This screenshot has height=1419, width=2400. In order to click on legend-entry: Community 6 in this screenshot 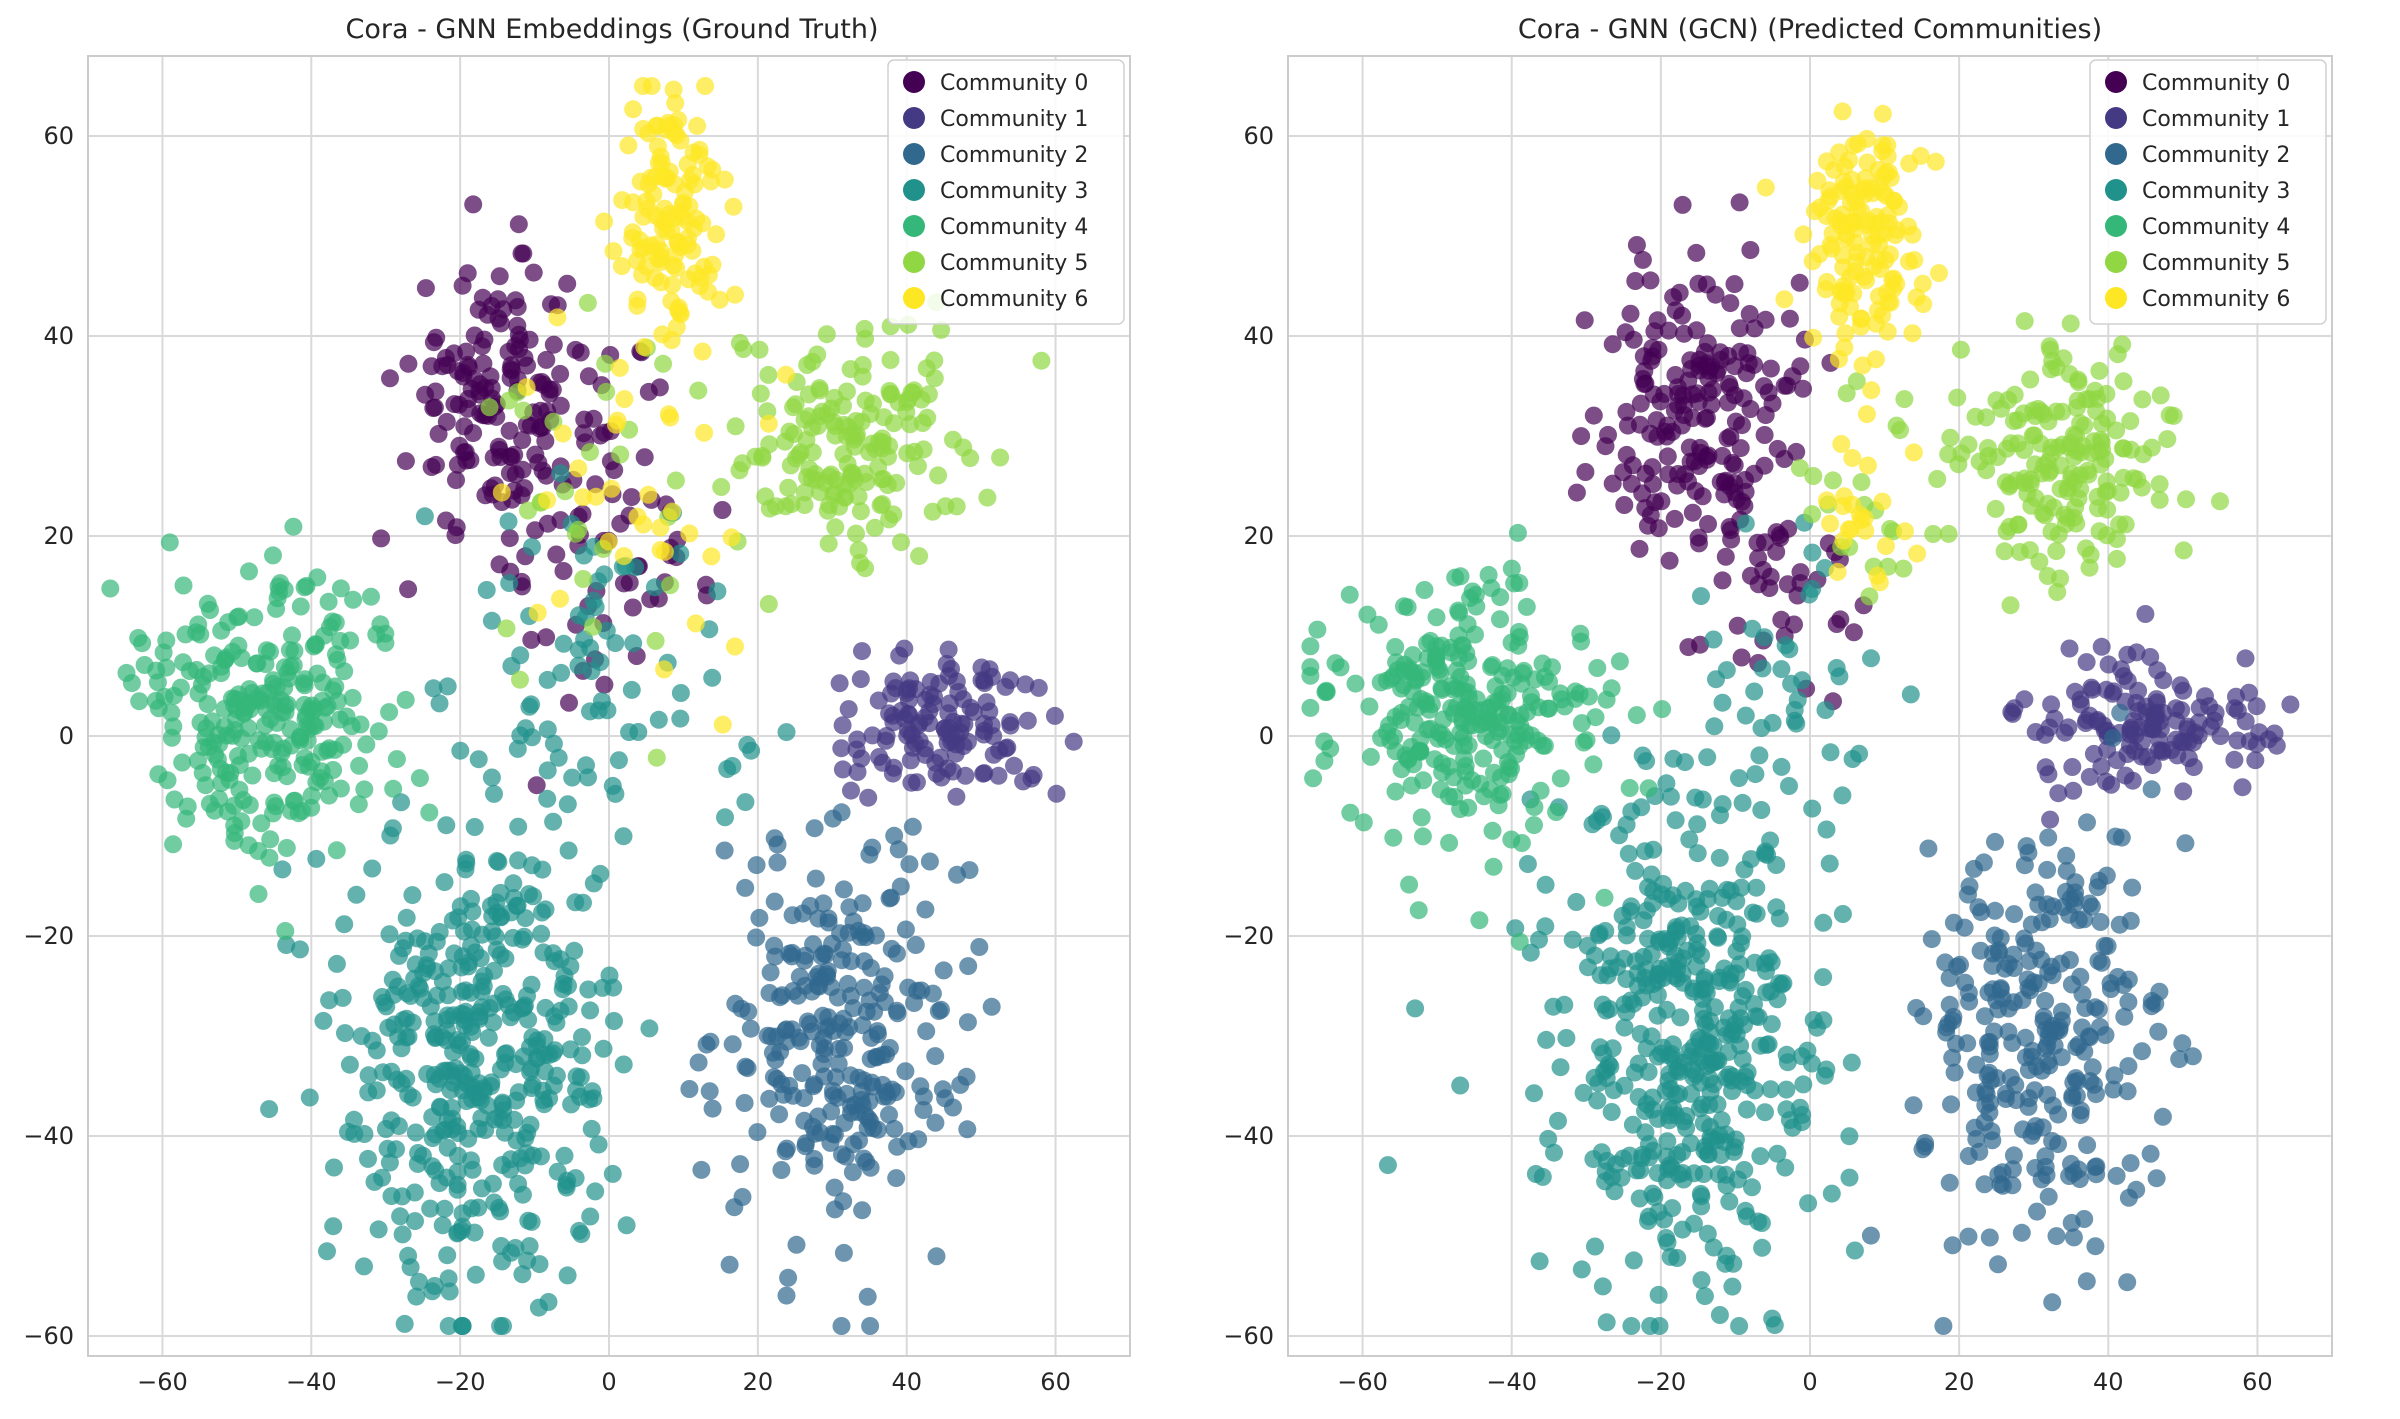, I will do `click(2216, 299)`.